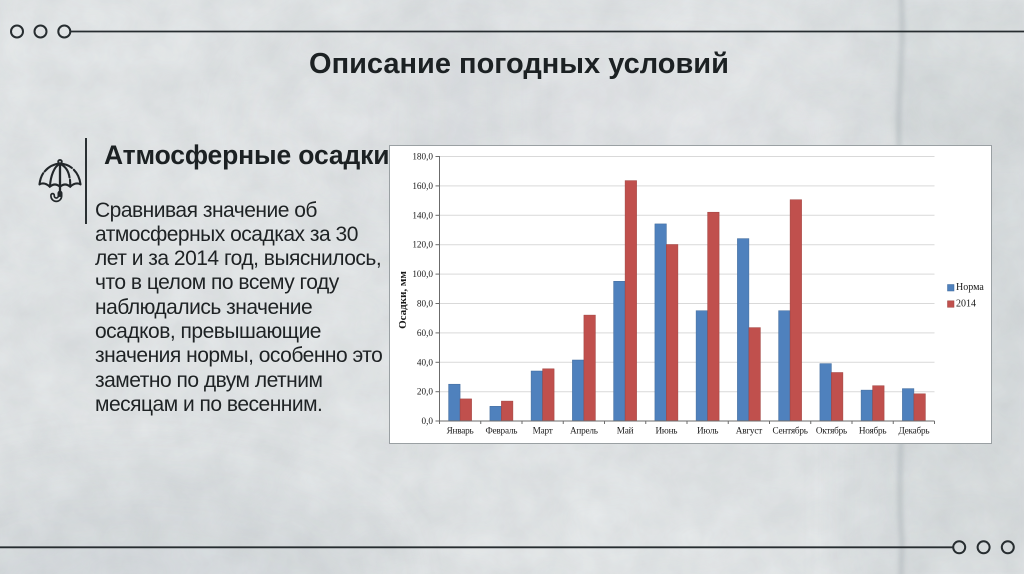 The width and height of the screenshot is (1024, 574). What do you see at coordinates (460, 431) in the screenshot?
I see `svg-text: Январь` at bounding box center [460, 431].